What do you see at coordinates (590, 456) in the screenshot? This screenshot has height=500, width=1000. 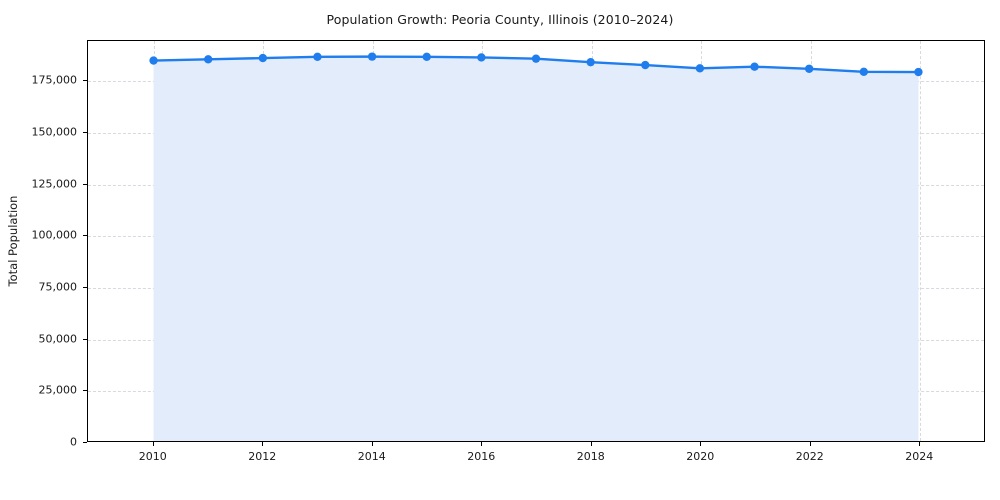 I see `x-tick-label: 2018` at bounding box center [590, 456].